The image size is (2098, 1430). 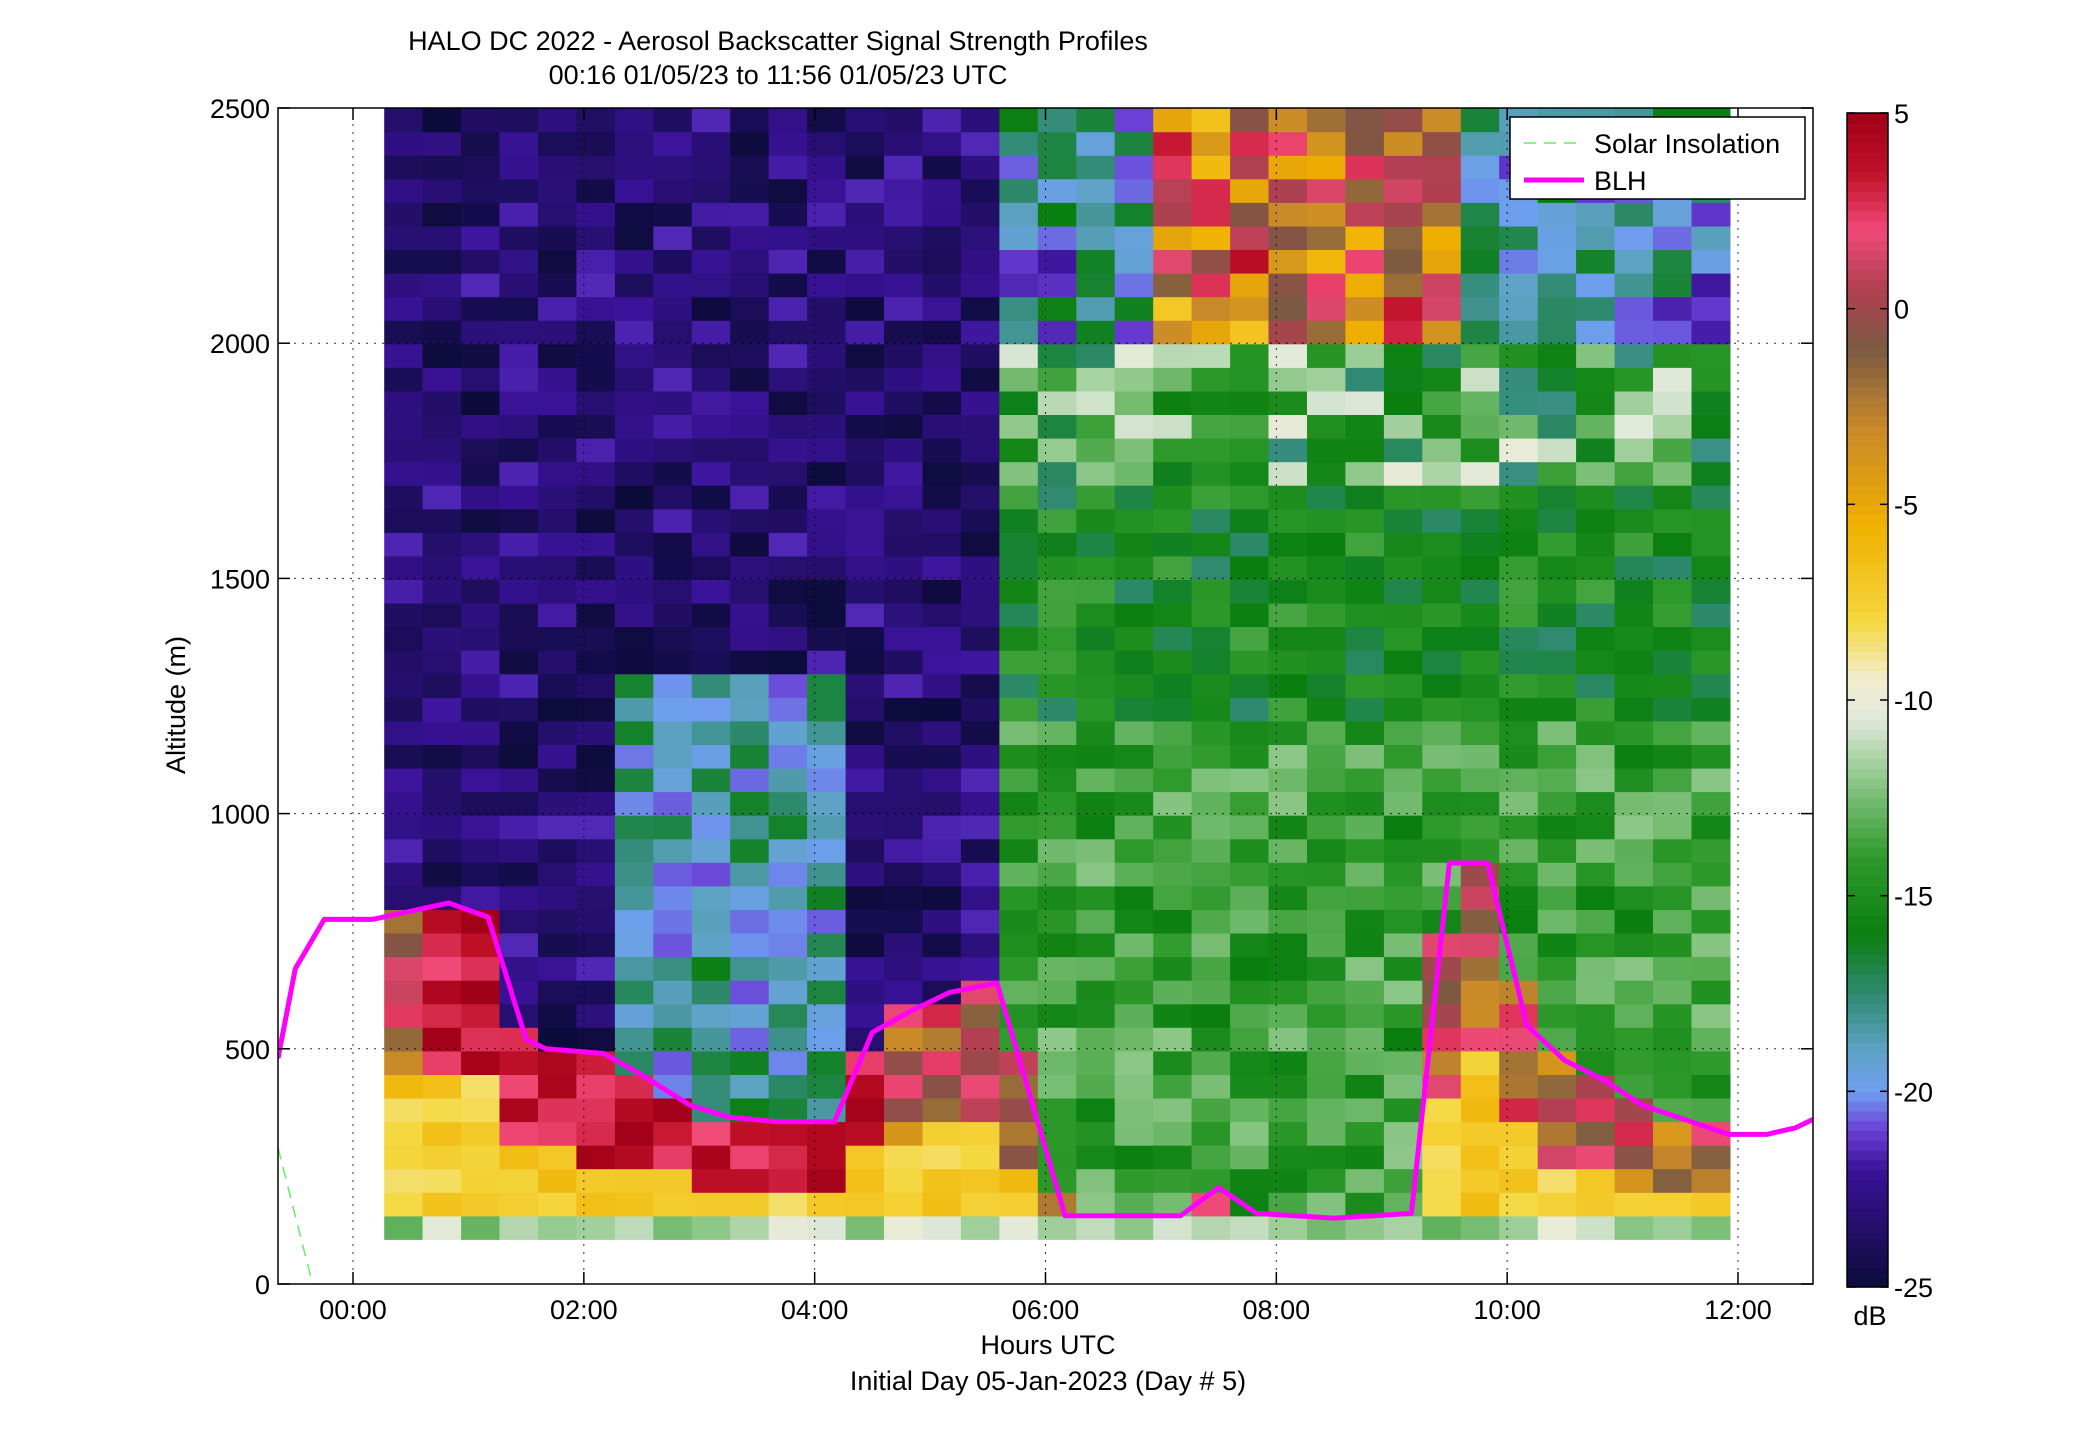 What do you see at coordinates (815, 1310) in the screenshot?
I see `x-tick-label: 04:00` at bounding box center [815, 1310].